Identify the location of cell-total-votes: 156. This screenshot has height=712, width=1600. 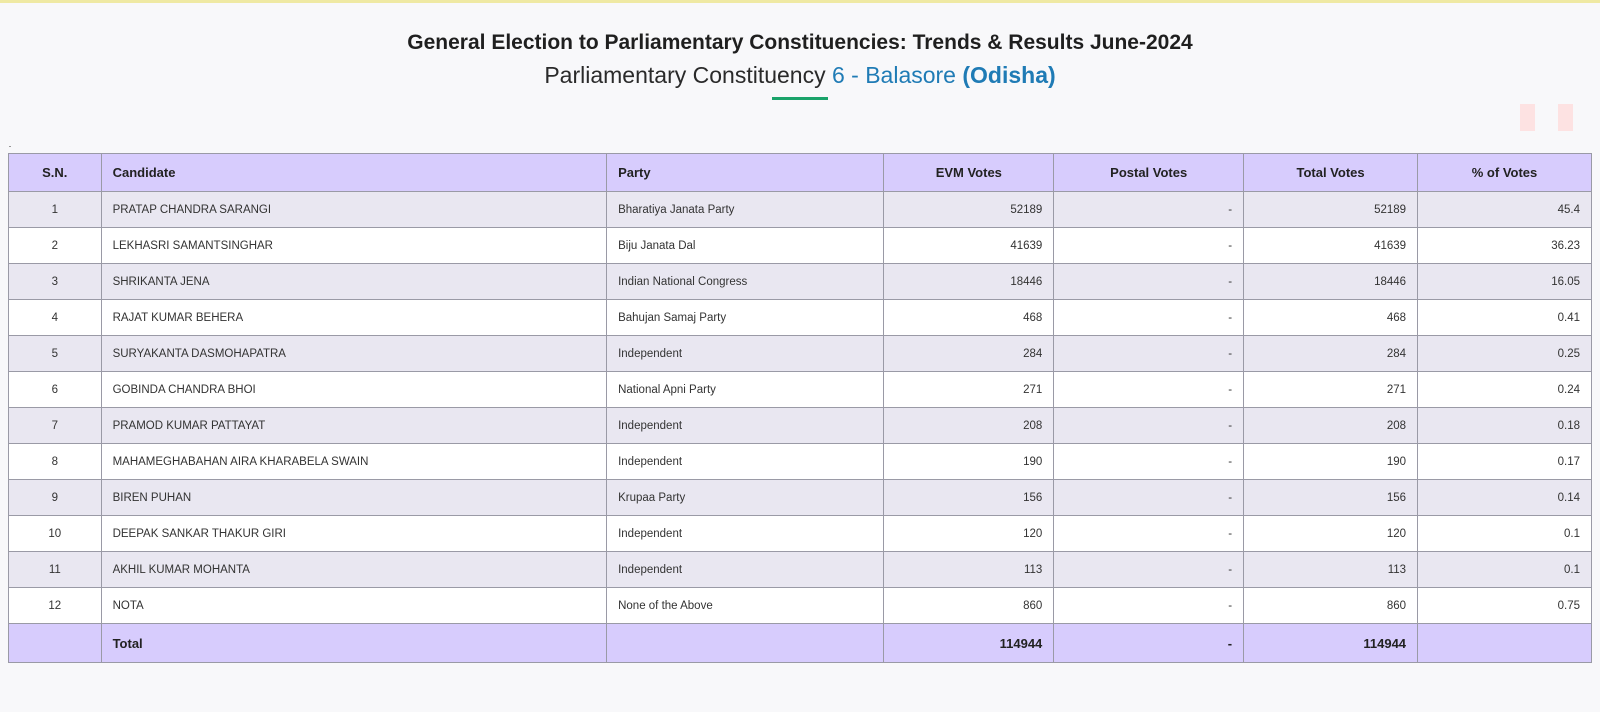
(1331, 497).